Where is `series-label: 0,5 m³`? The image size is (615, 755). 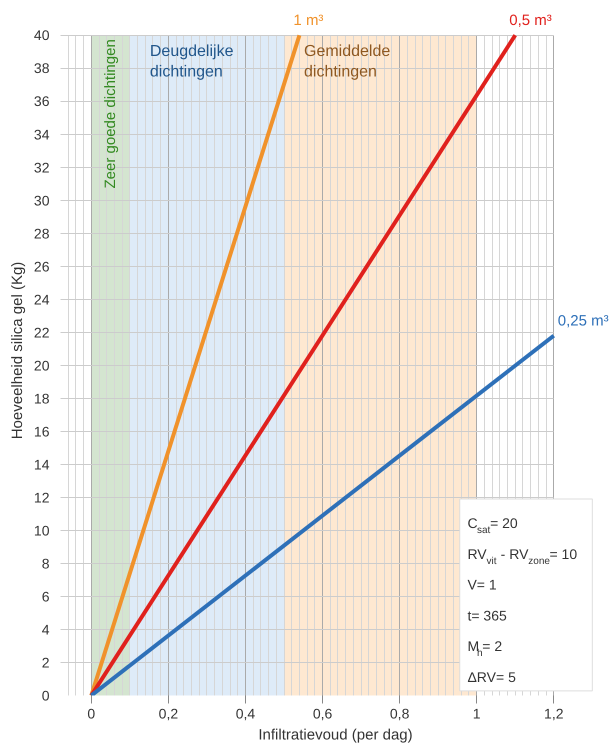 series-label: 0,5 m³ is located at coordinates (530, 21).